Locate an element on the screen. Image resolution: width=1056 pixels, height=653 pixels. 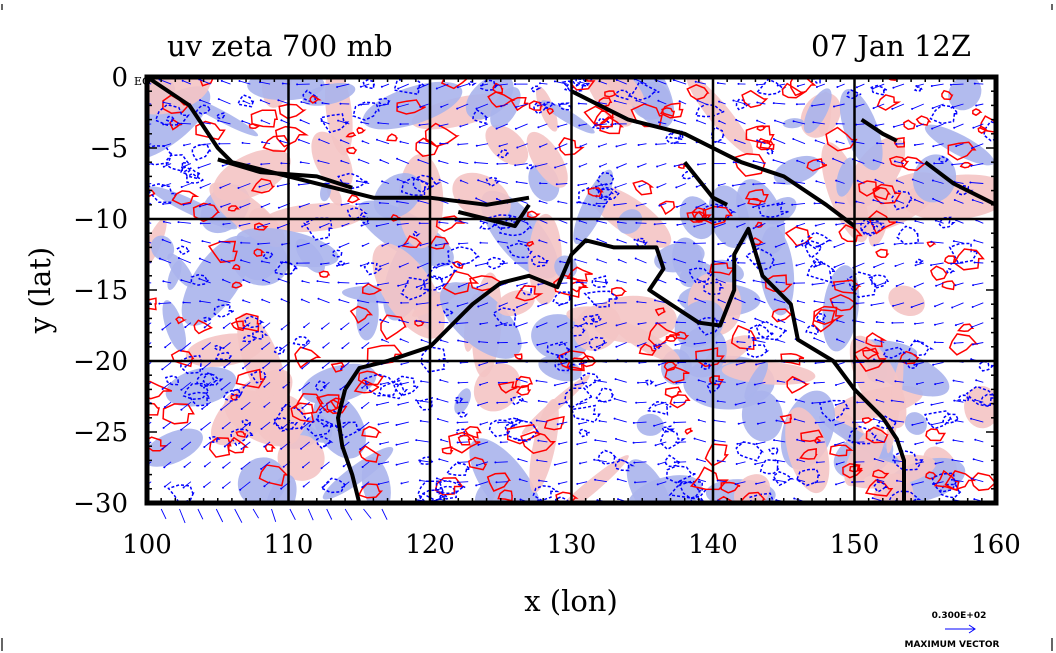
negative-vorticity-patch is located at coordinates (412, 105).